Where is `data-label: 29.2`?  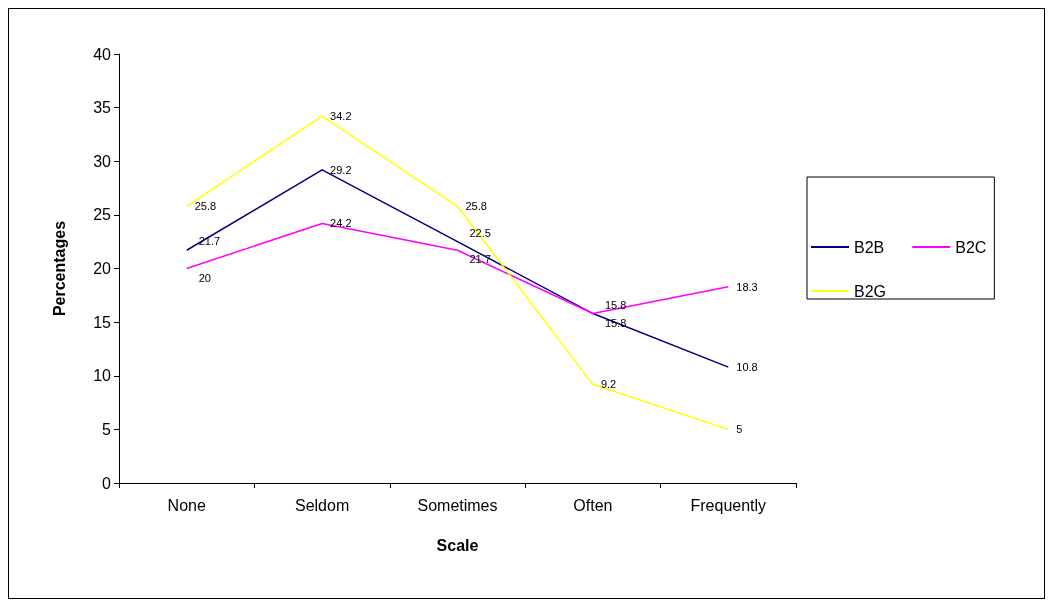
data-label: 29.2 is located at coordinates (341, 169).